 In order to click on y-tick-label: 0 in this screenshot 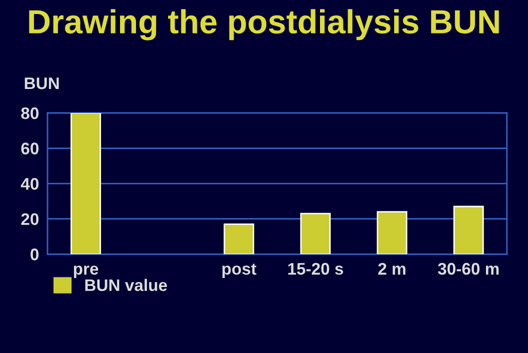, I will do `click(34, 254)`.